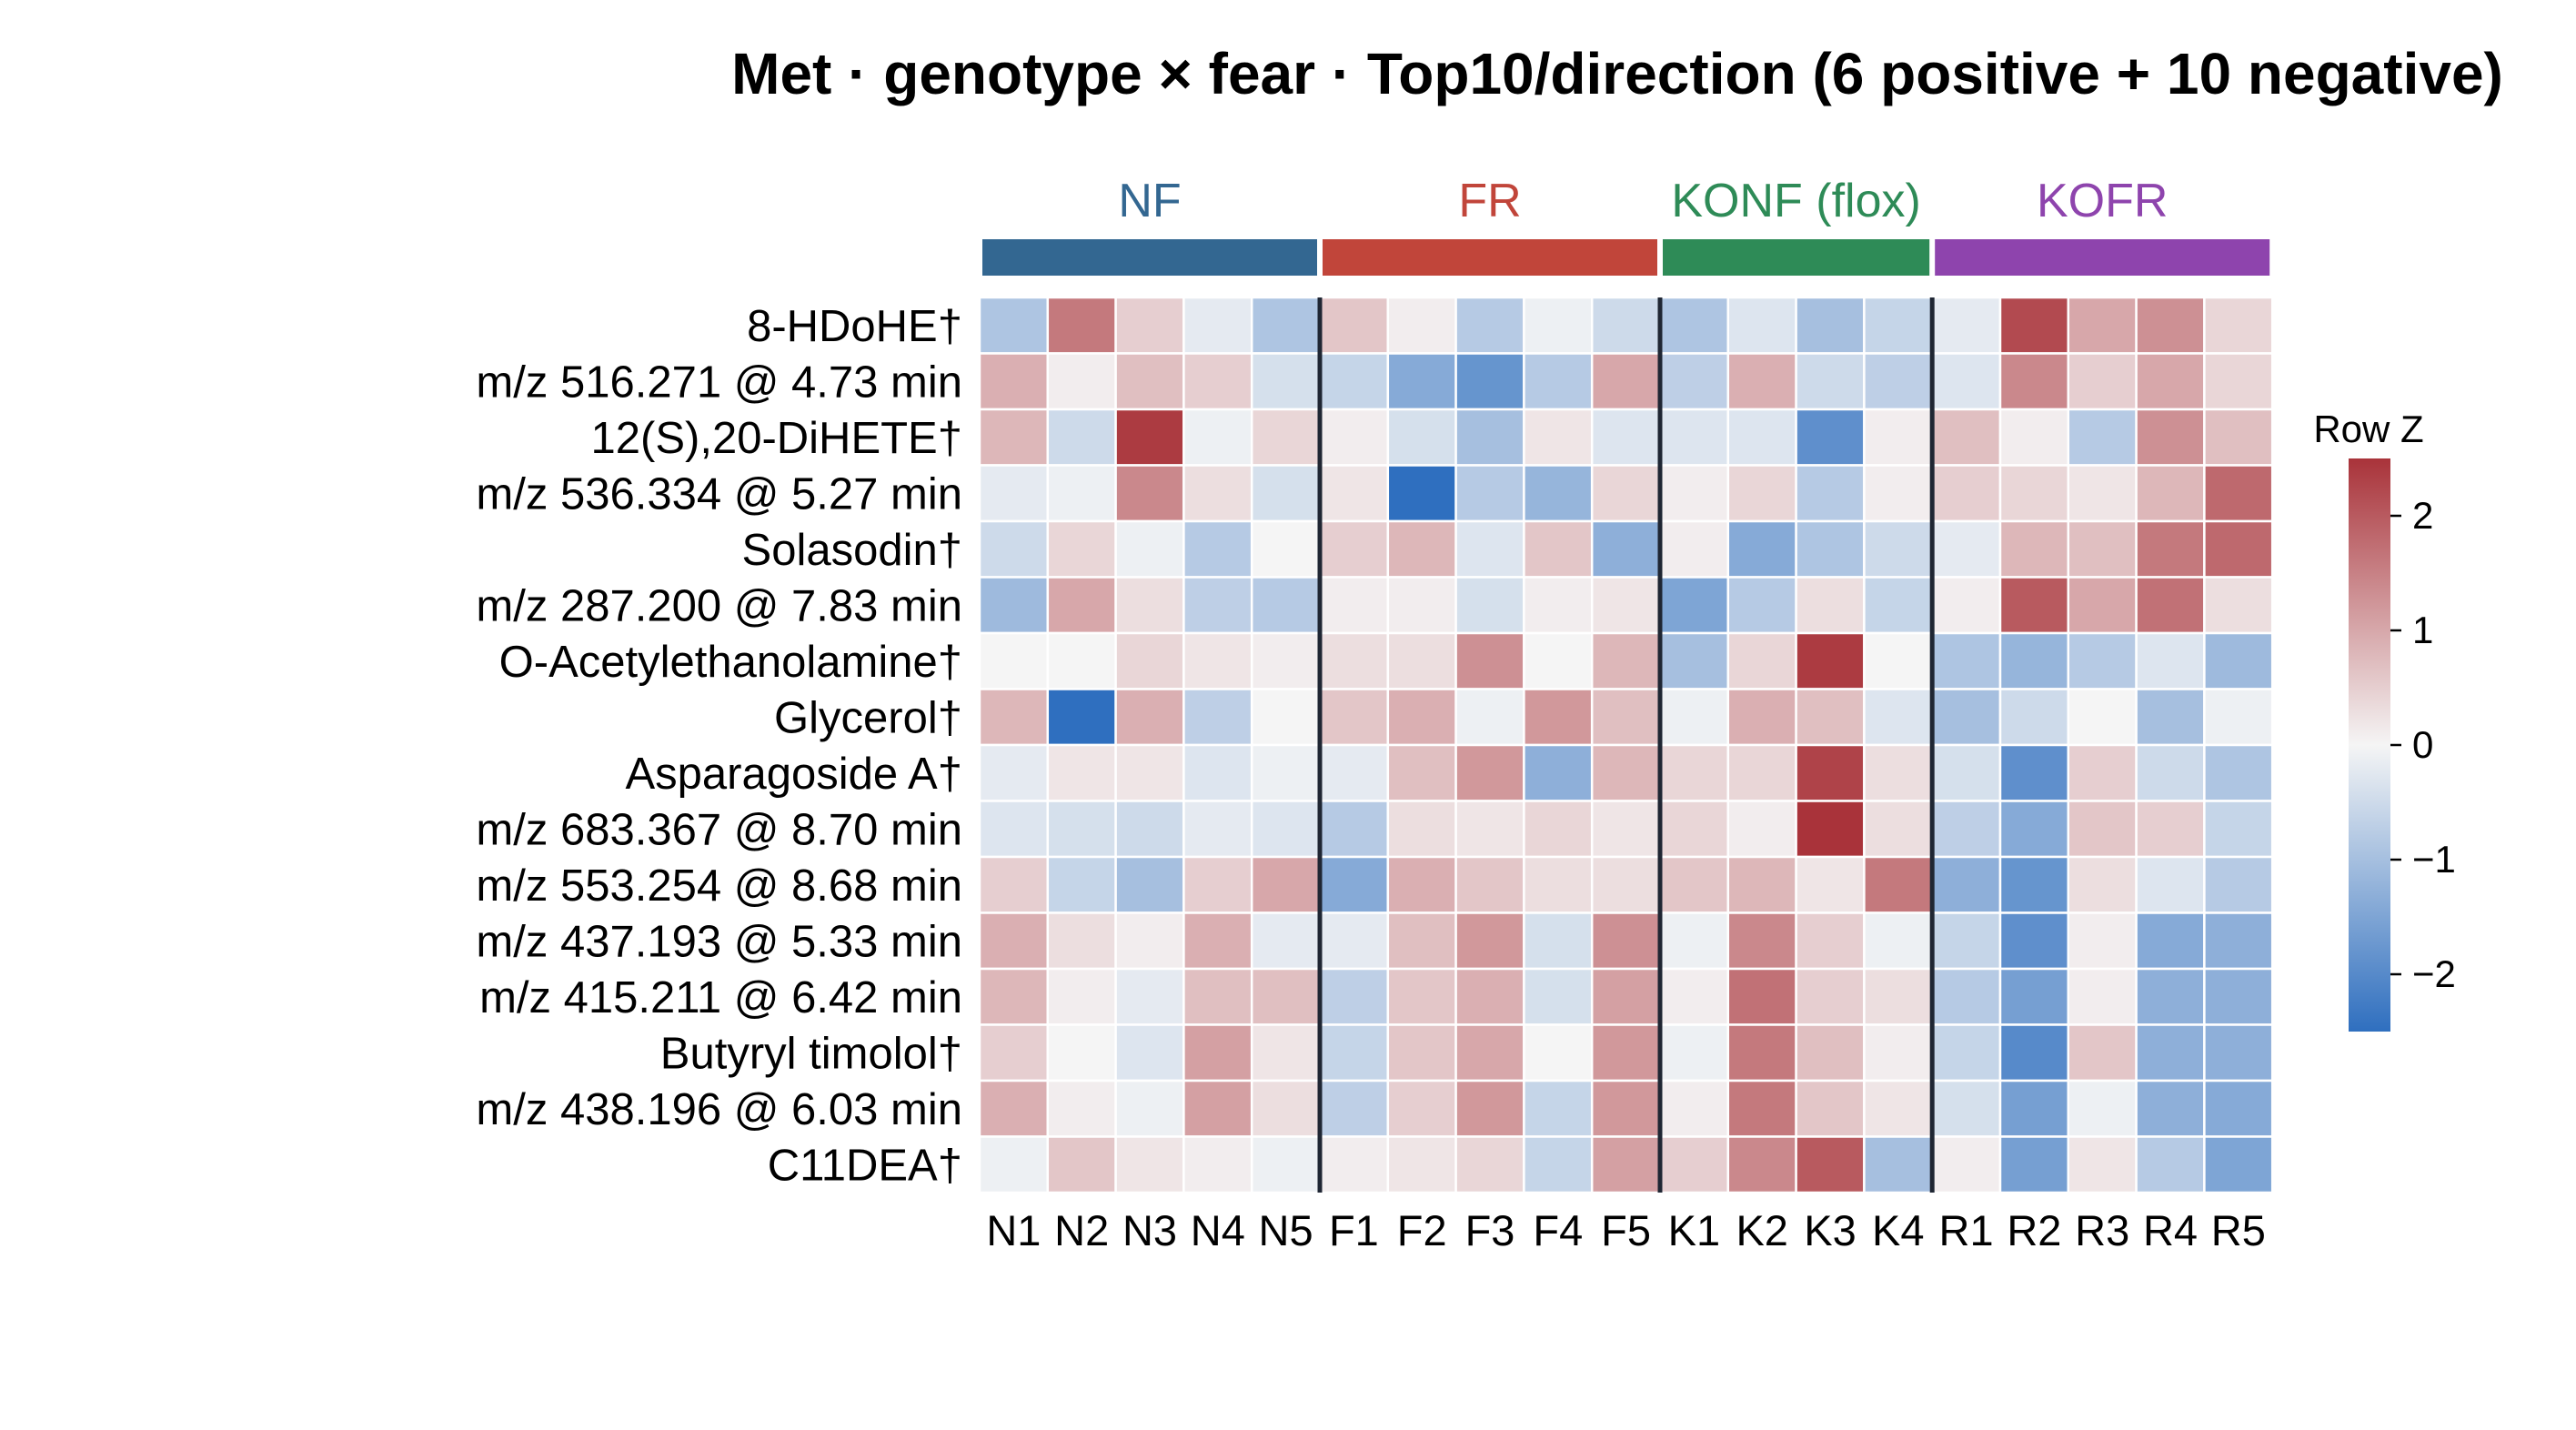  I want to click on column-label: F3, so click(1490, 1230).